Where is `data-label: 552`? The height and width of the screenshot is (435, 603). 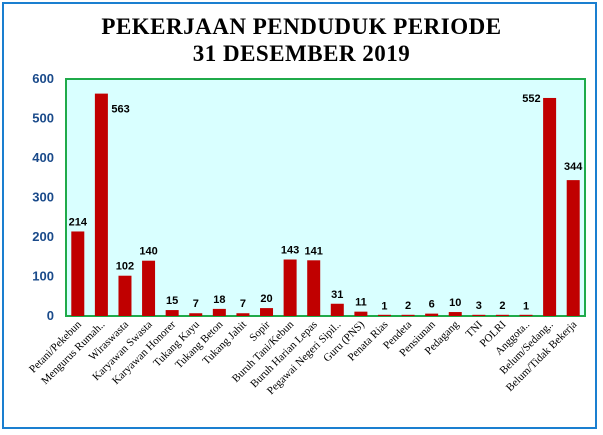 data-label: 552 is located at coordinates (531, 99).